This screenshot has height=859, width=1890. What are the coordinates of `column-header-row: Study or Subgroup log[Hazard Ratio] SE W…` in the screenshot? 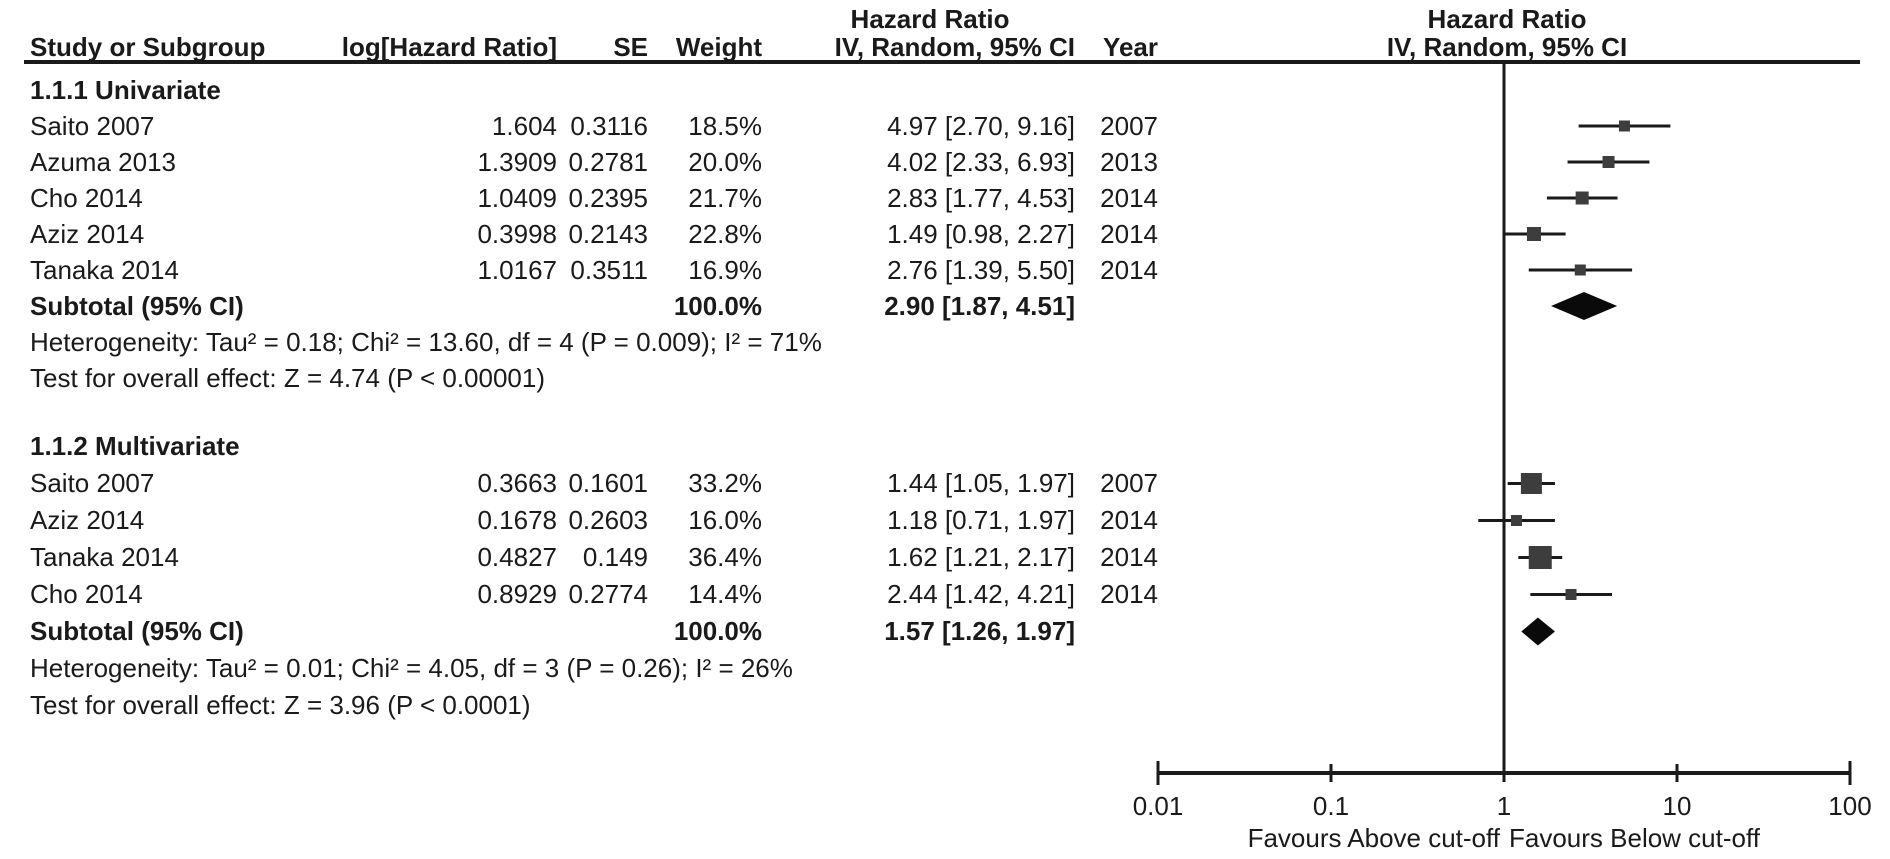 It's located at (580, 47).